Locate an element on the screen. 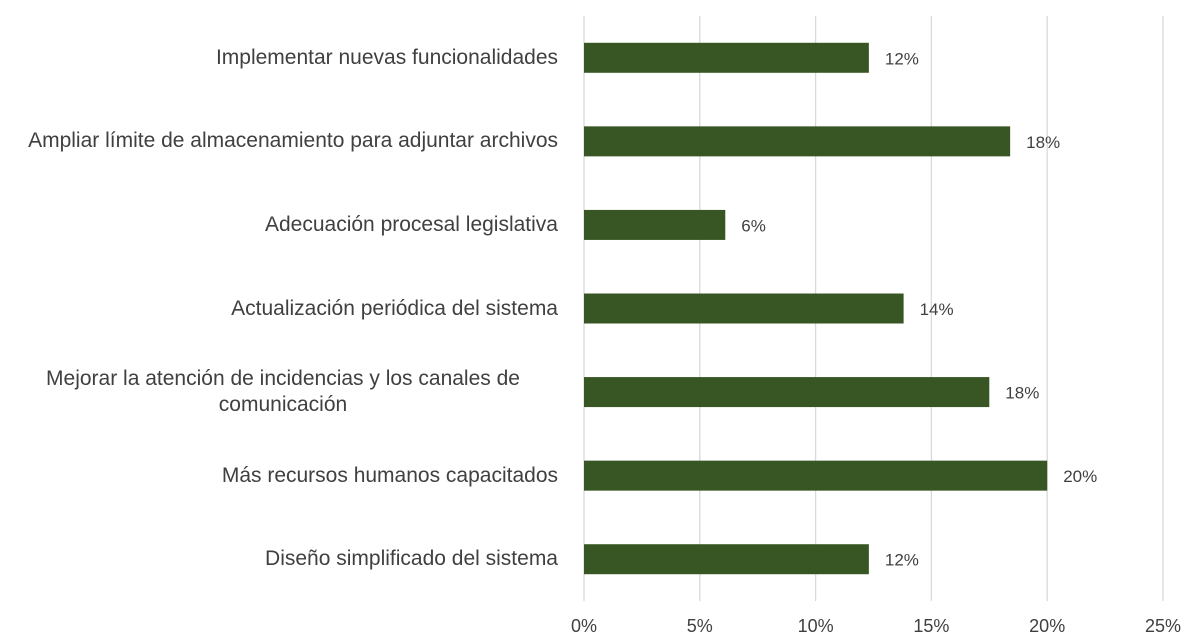 This screenshot has width=1192, height=639. x-tick-label: 10% is located at coordinates (816, 626).